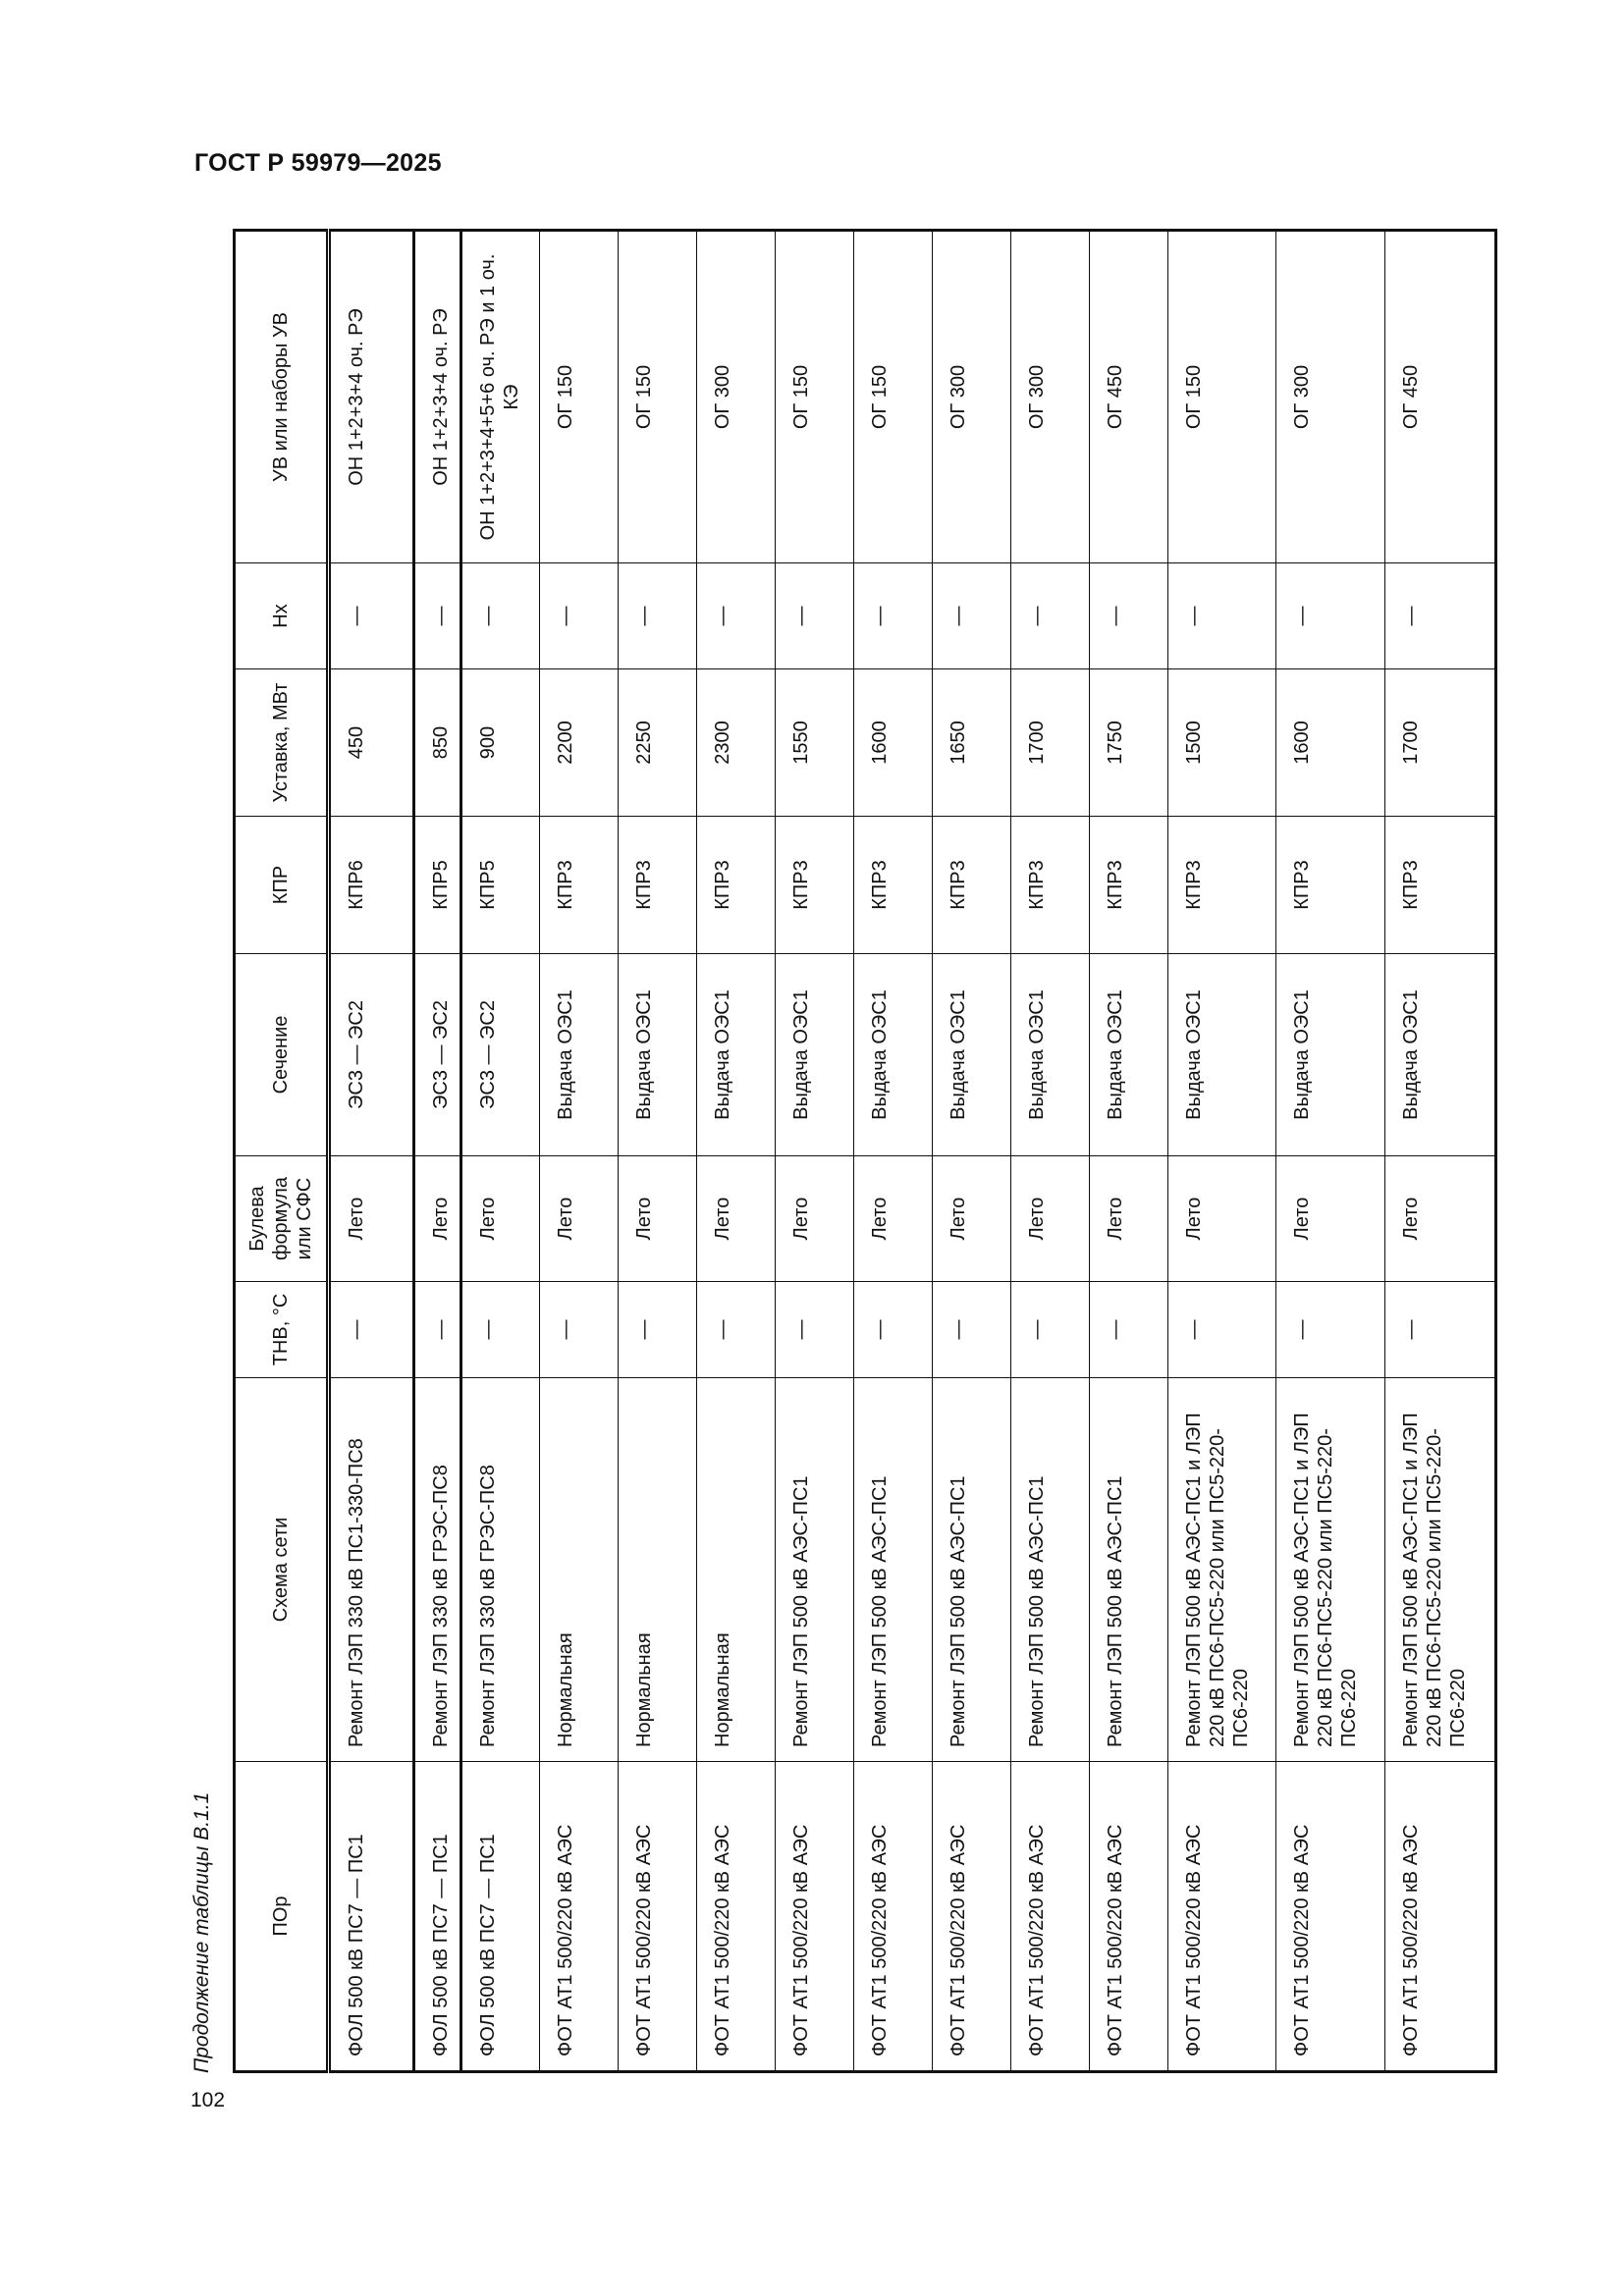  I want to click on cell-kpr: КПР6, so click(371, 885).